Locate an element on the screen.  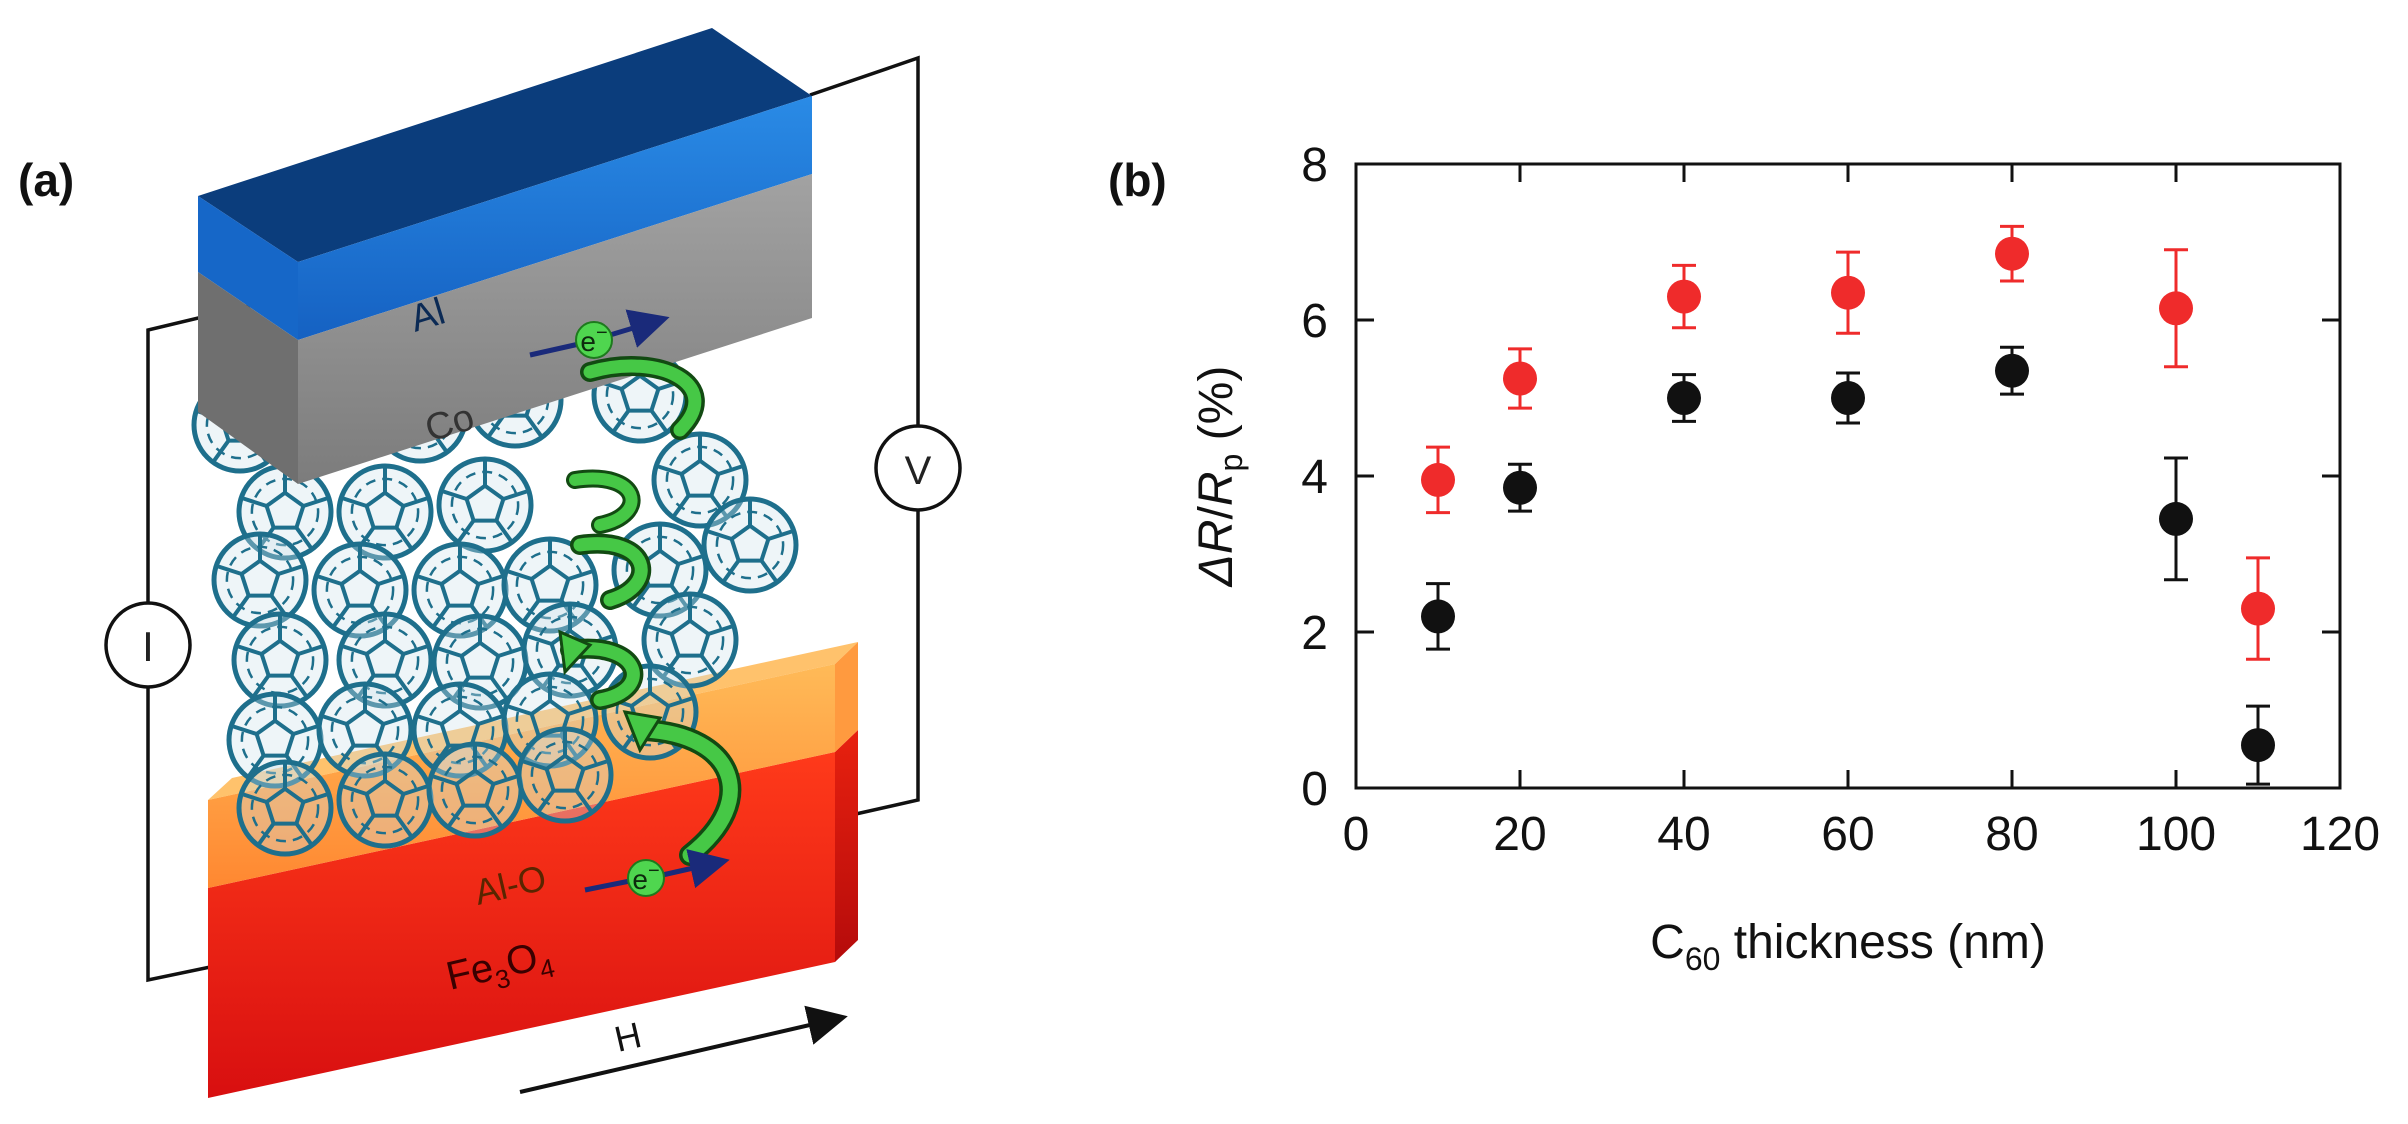
x-tick-label: 0 is located at coordinates (1356, 834).